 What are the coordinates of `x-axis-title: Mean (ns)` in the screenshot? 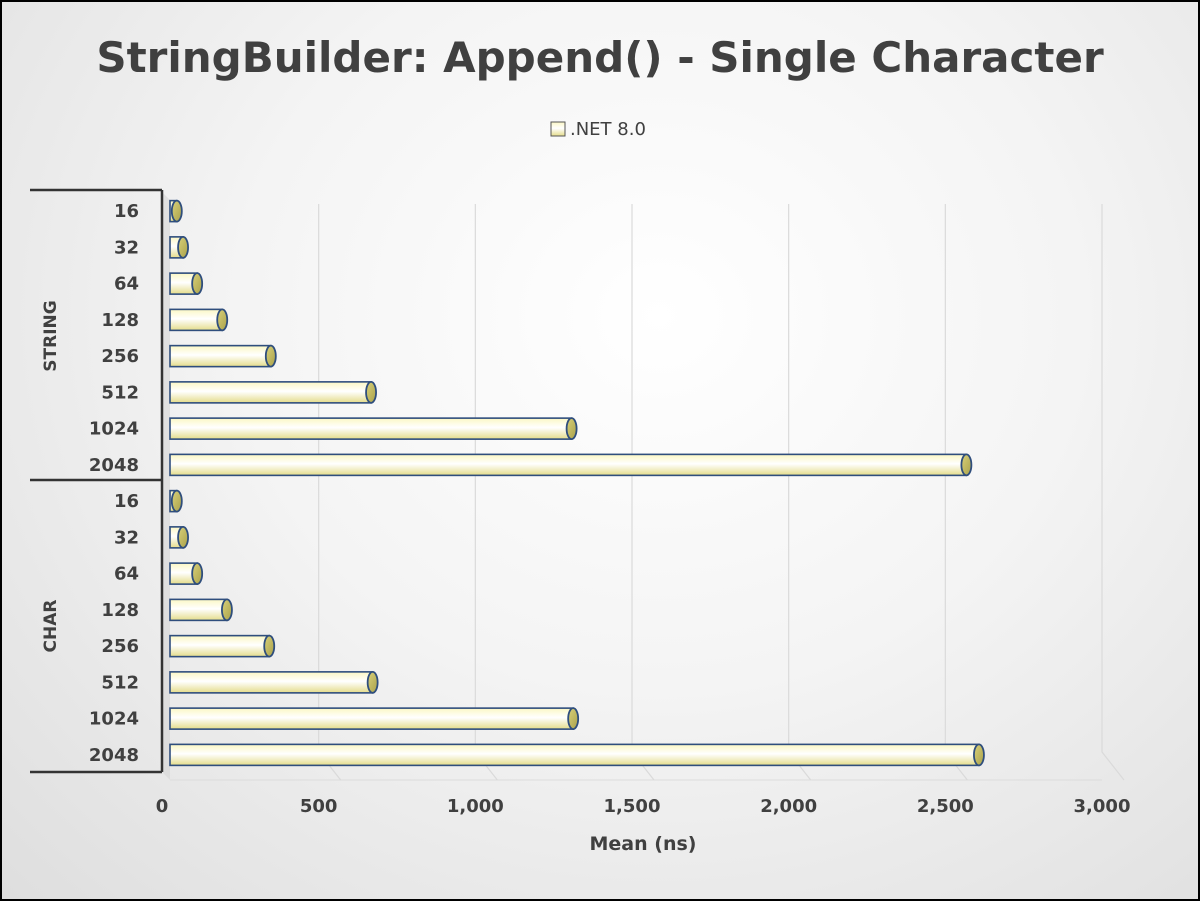 It's located at (643, 844).